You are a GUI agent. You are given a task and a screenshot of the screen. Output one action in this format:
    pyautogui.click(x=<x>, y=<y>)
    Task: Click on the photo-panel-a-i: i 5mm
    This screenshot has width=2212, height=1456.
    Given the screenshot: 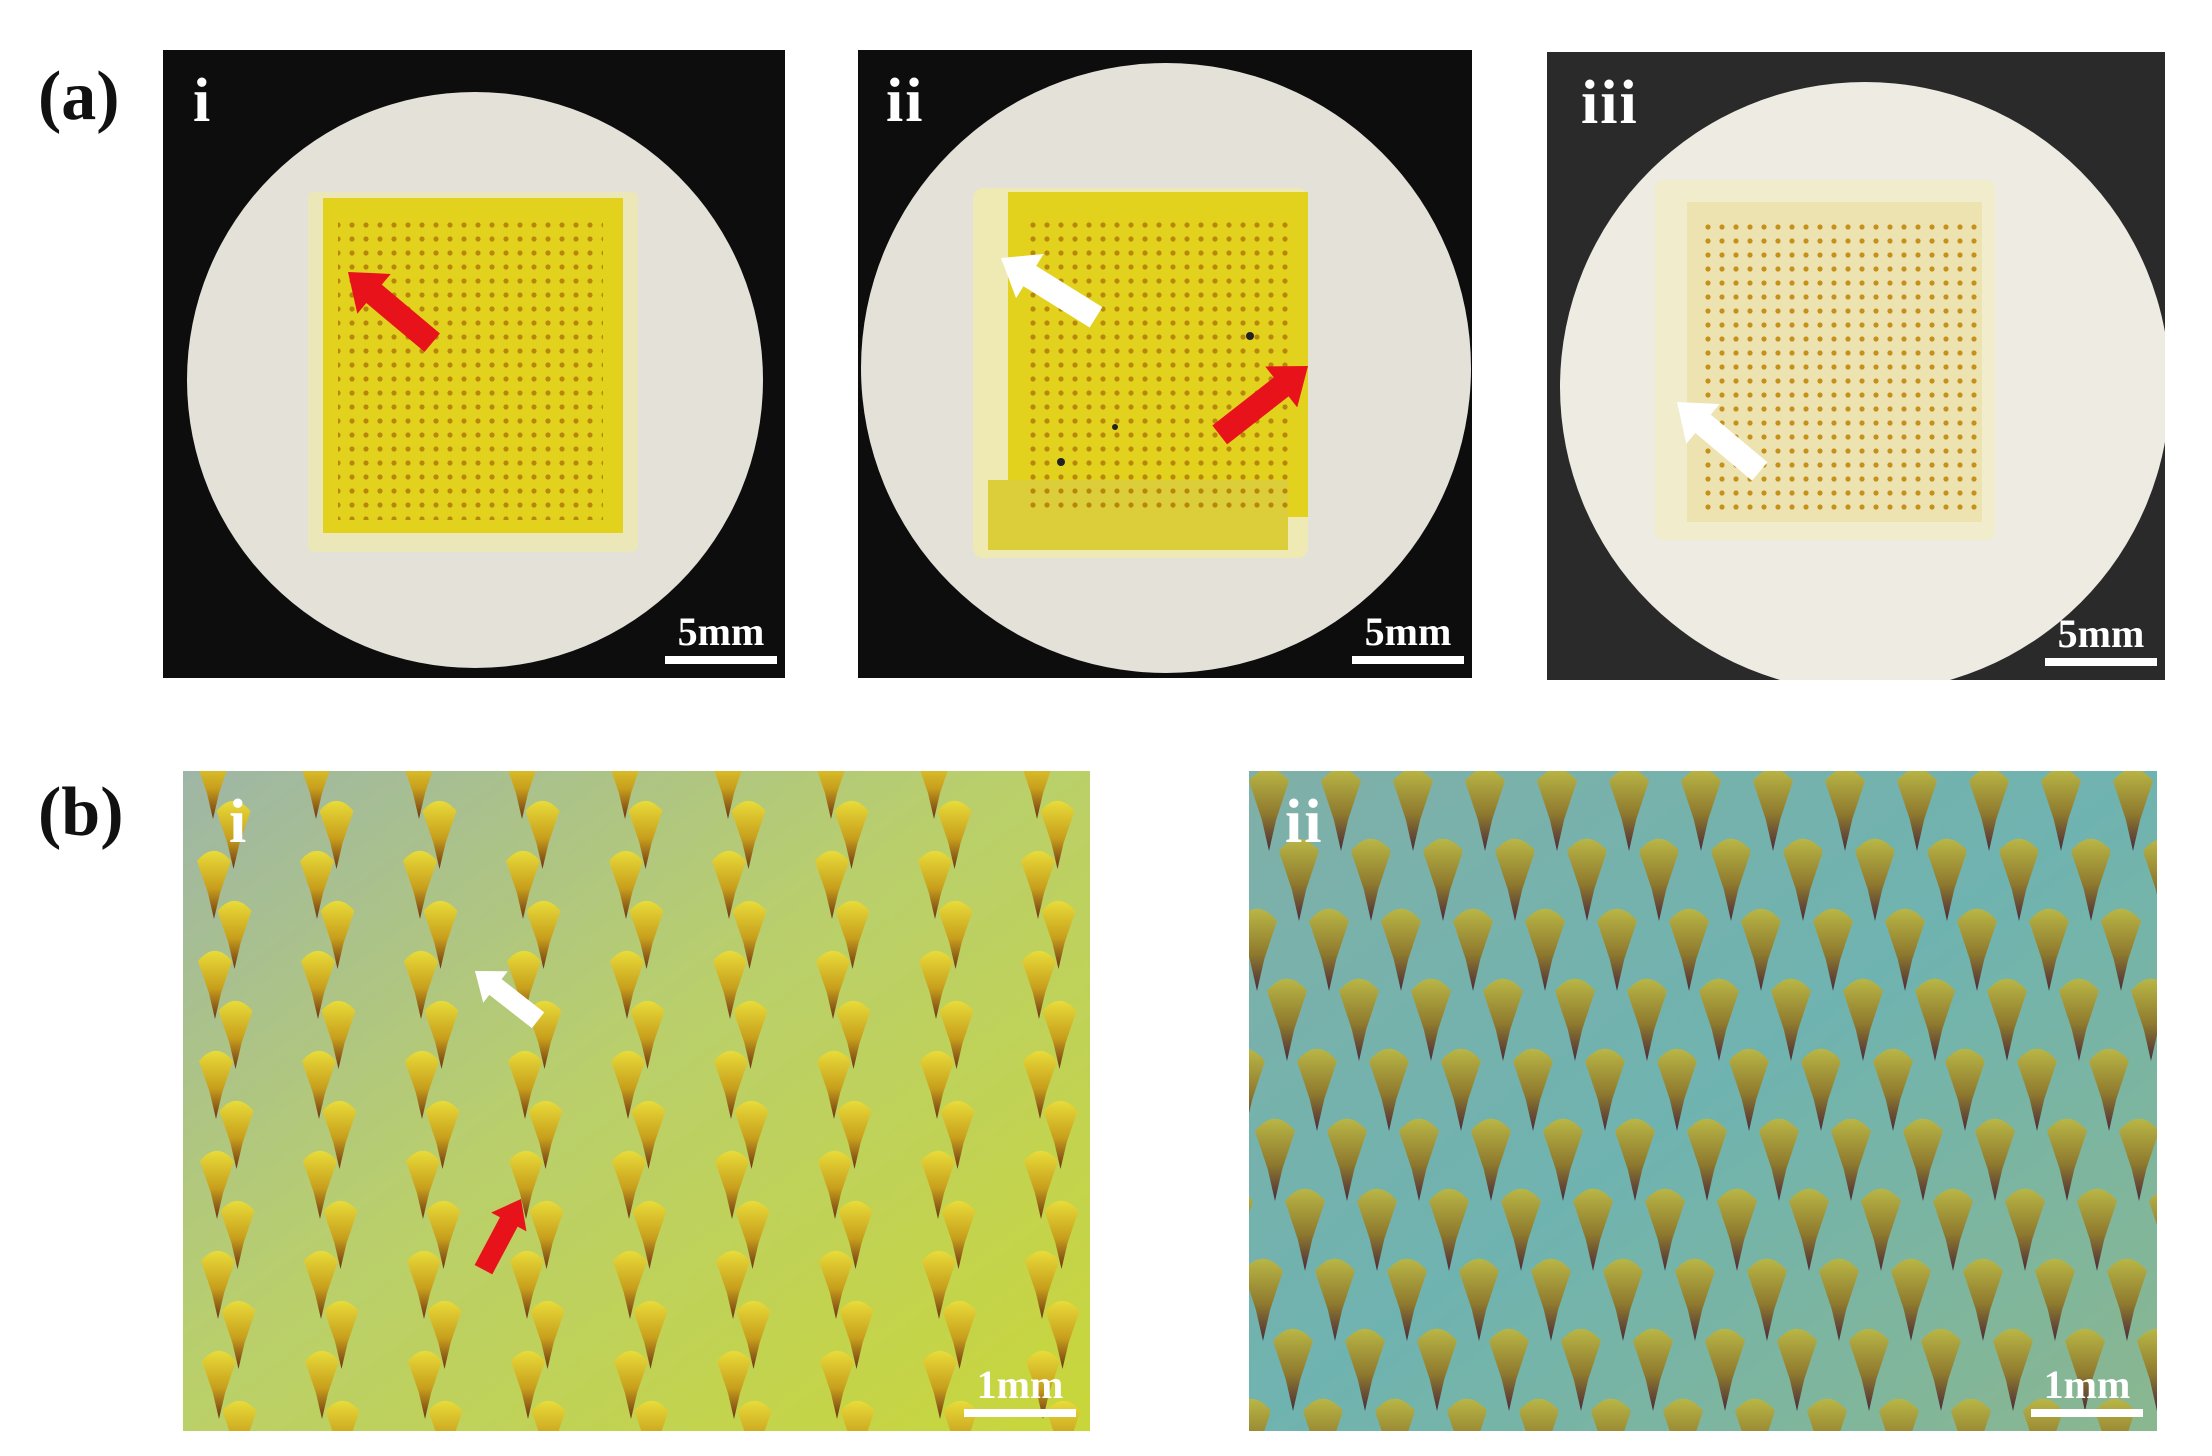 What is the action you would take?
    pyautogui.click(x=474, y=364)
    